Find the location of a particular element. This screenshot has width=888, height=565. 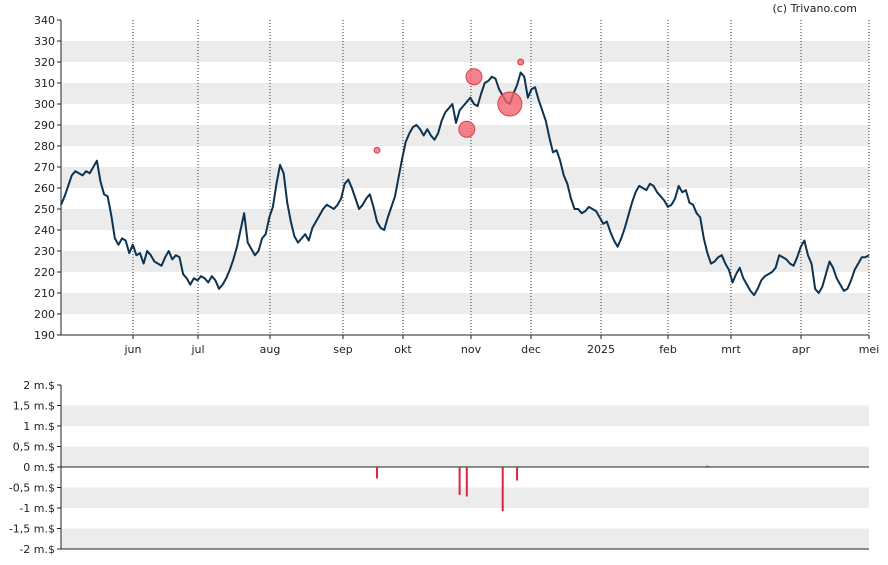

y-tick-label: -1,5 m.$ is located at coordinates (32, 529).